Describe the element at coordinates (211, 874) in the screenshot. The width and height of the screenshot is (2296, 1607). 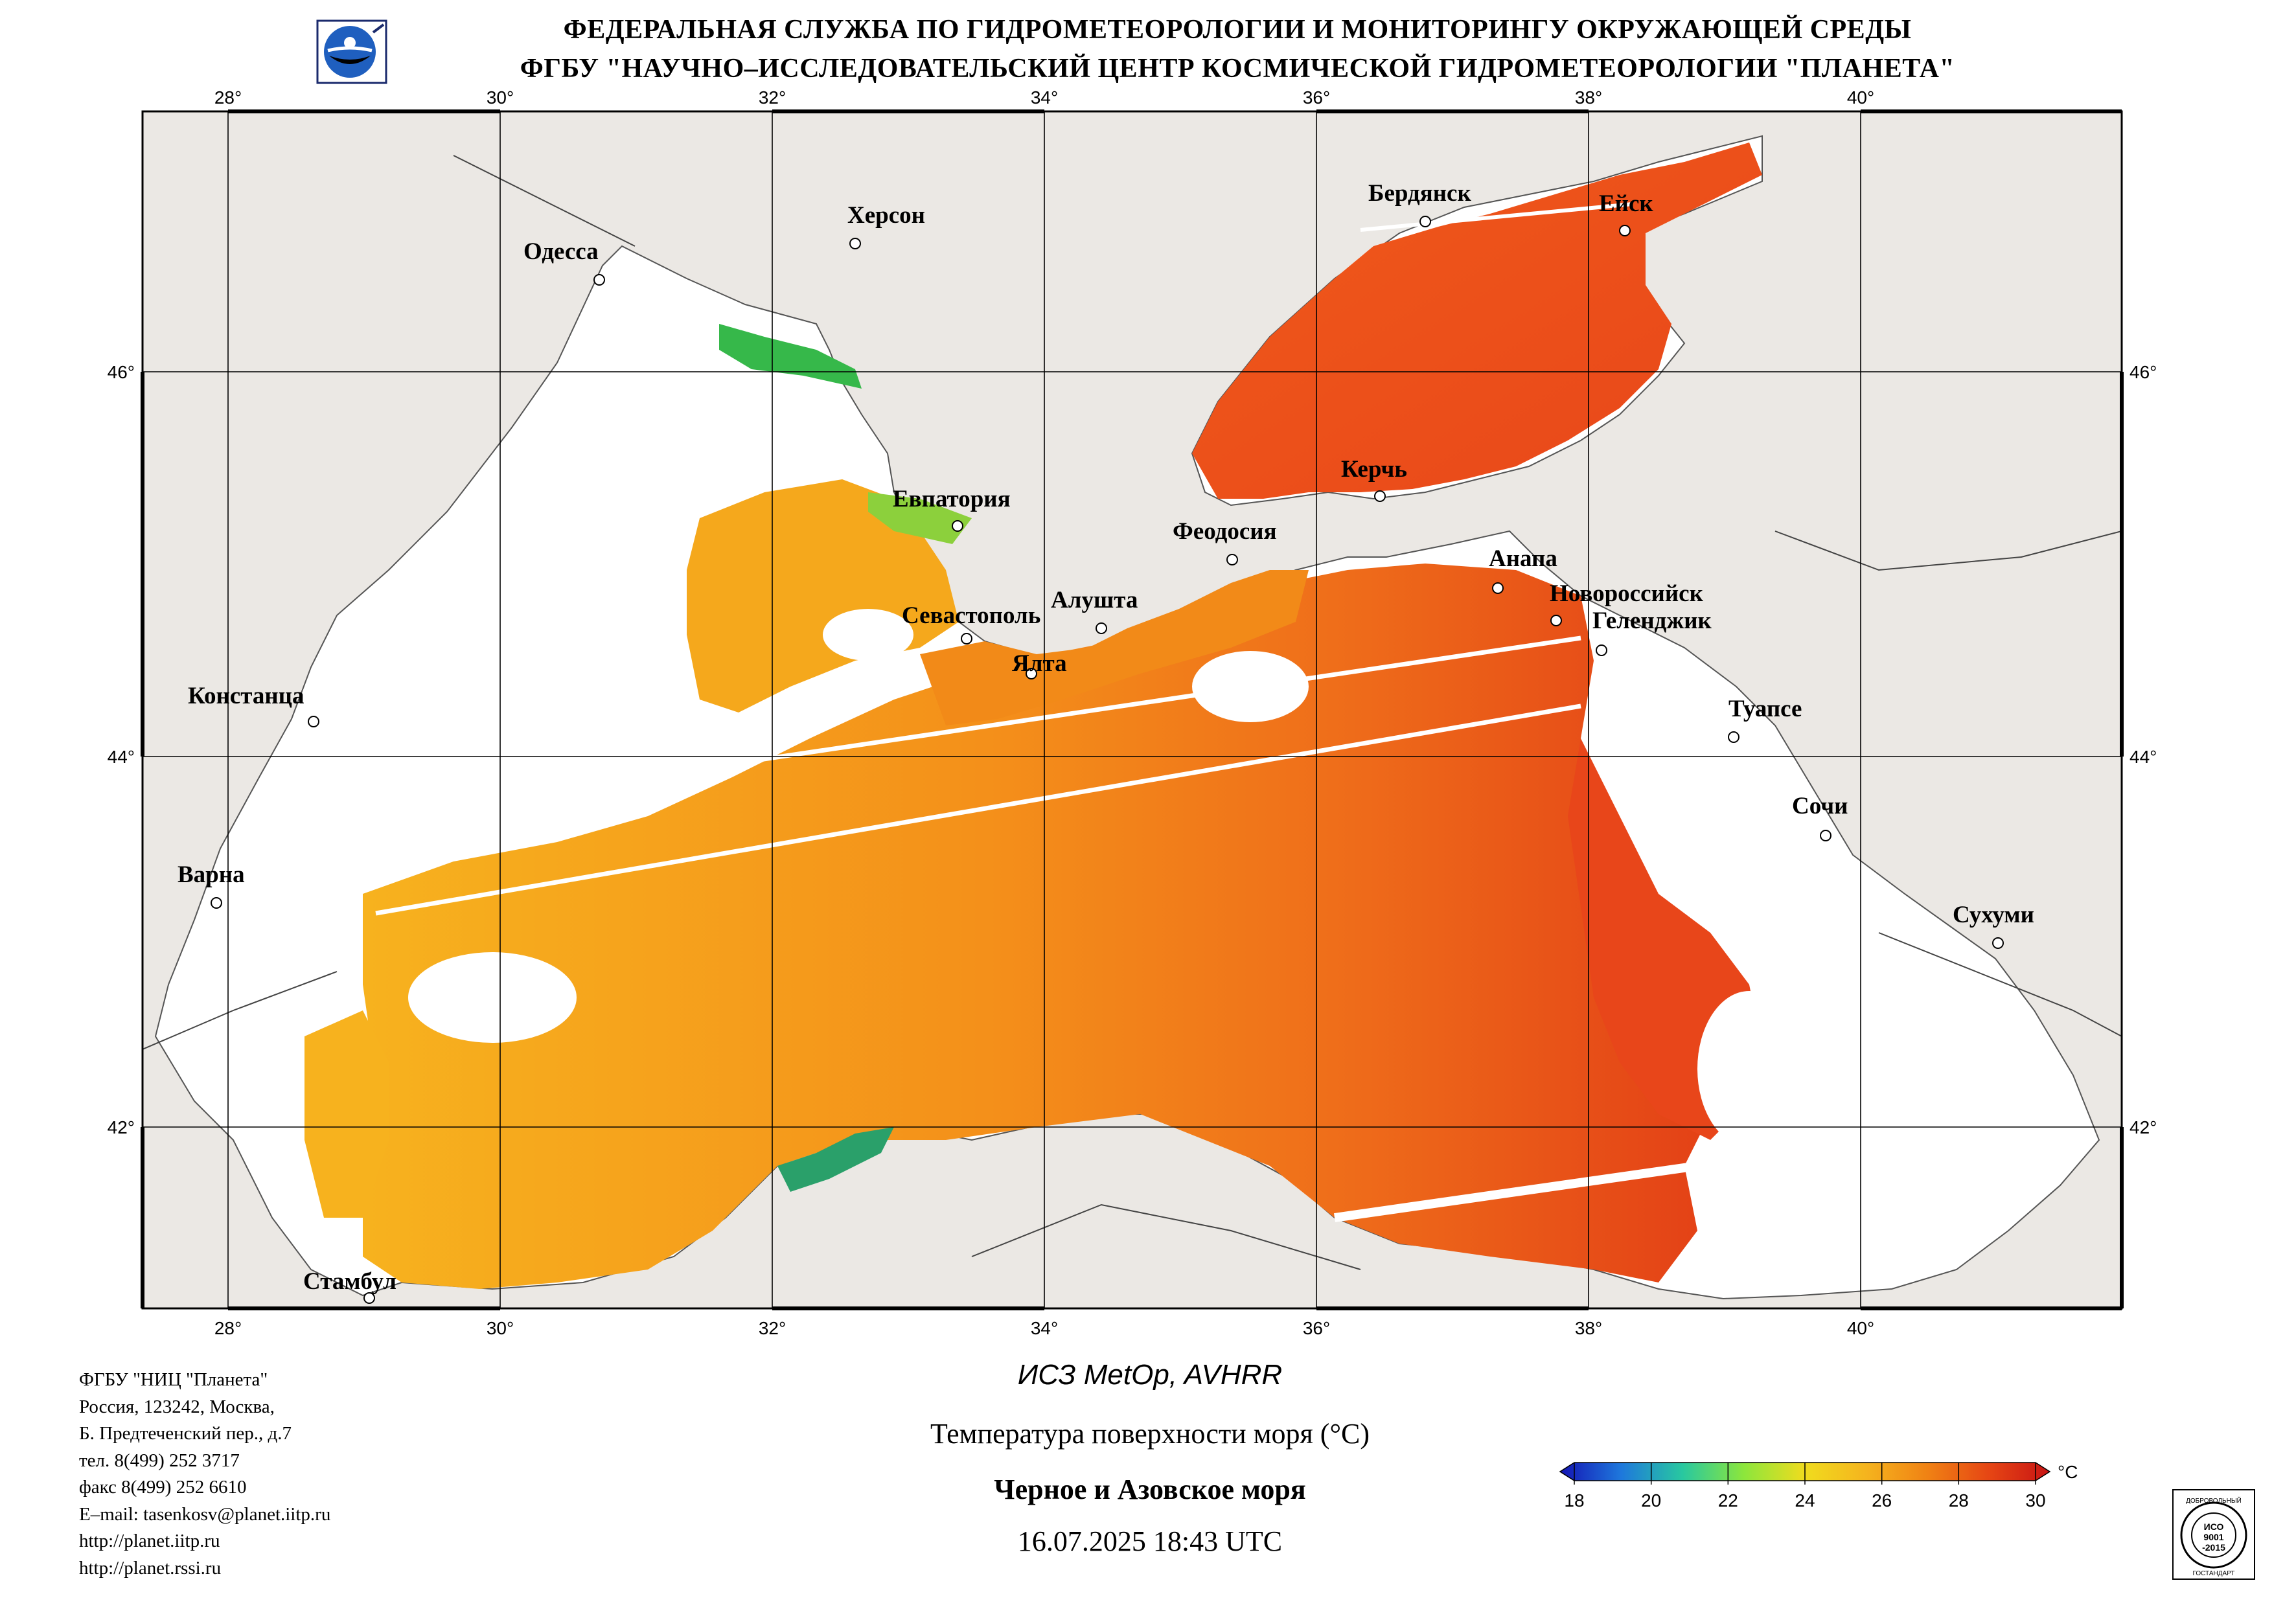
I see `city-label-varna: Варна` at that location.